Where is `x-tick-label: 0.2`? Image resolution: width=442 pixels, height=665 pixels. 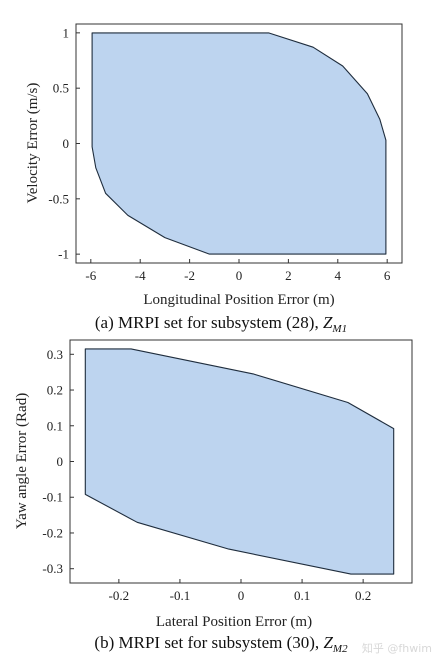
x-tick-label: 0.2 is located at coordinates (363, 595).